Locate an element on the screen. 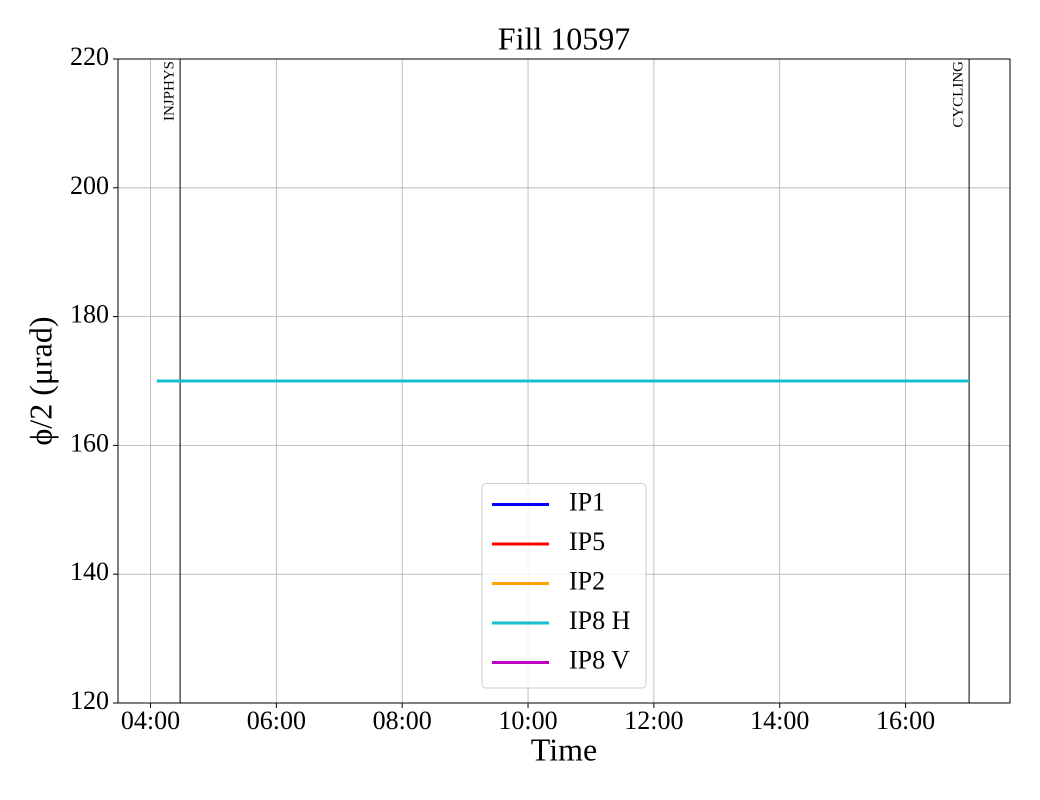 The image size is (1040, 800). event-label: INJPHYS is located at coordinates (170, 91).